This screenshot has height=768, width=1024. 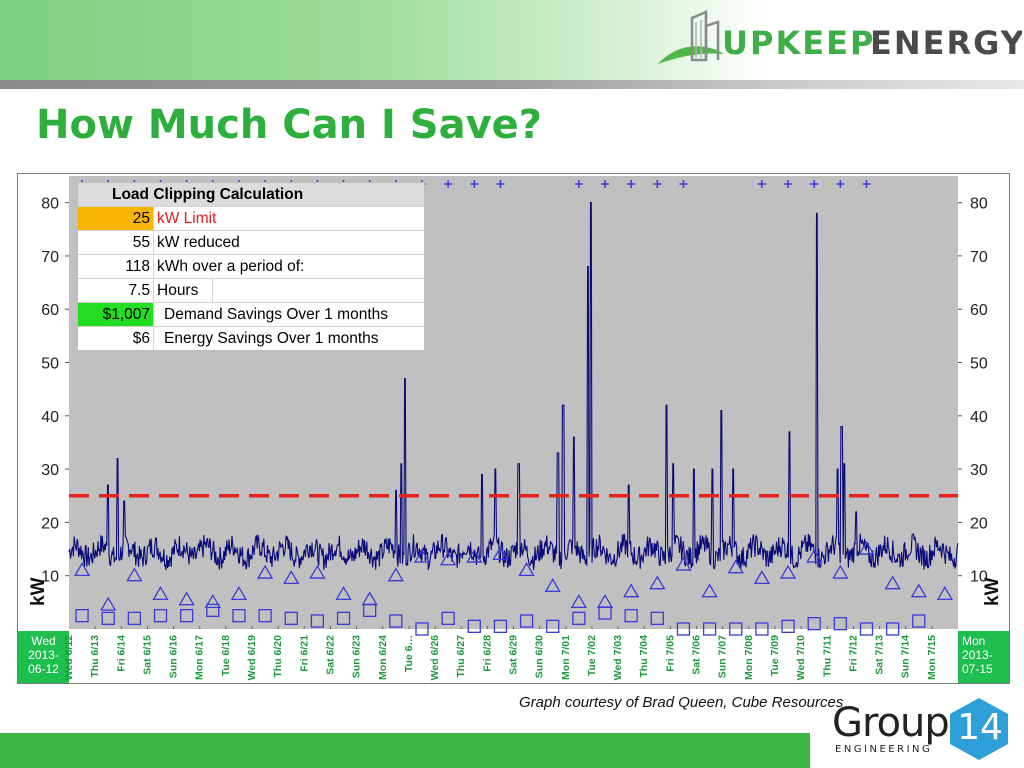 What do you see at coordinates (50, 417) in the screenshot?
I see `y-tick-label-left: 40` at bounding box center [50, 417].